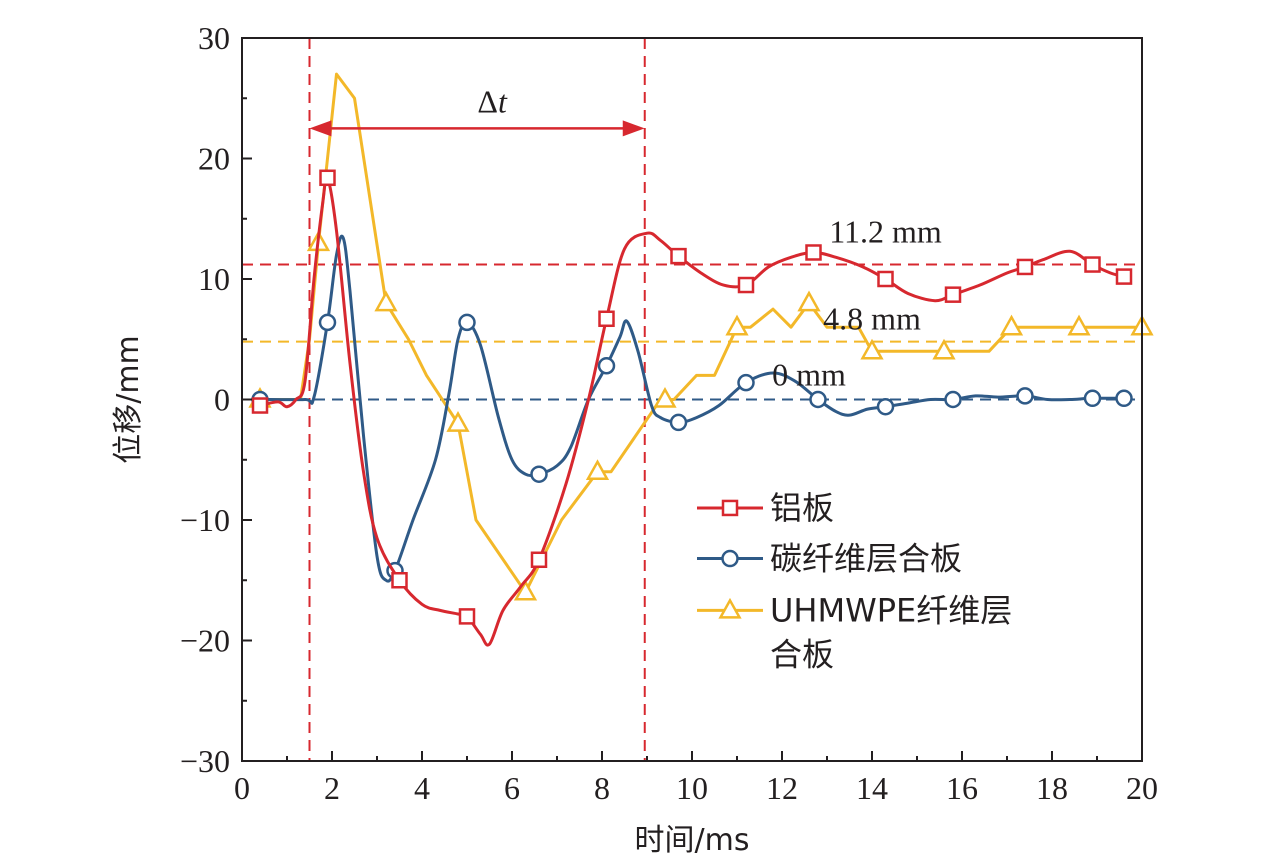  I want to click on y-axis-label: 位移/mm, so click(128, 399).